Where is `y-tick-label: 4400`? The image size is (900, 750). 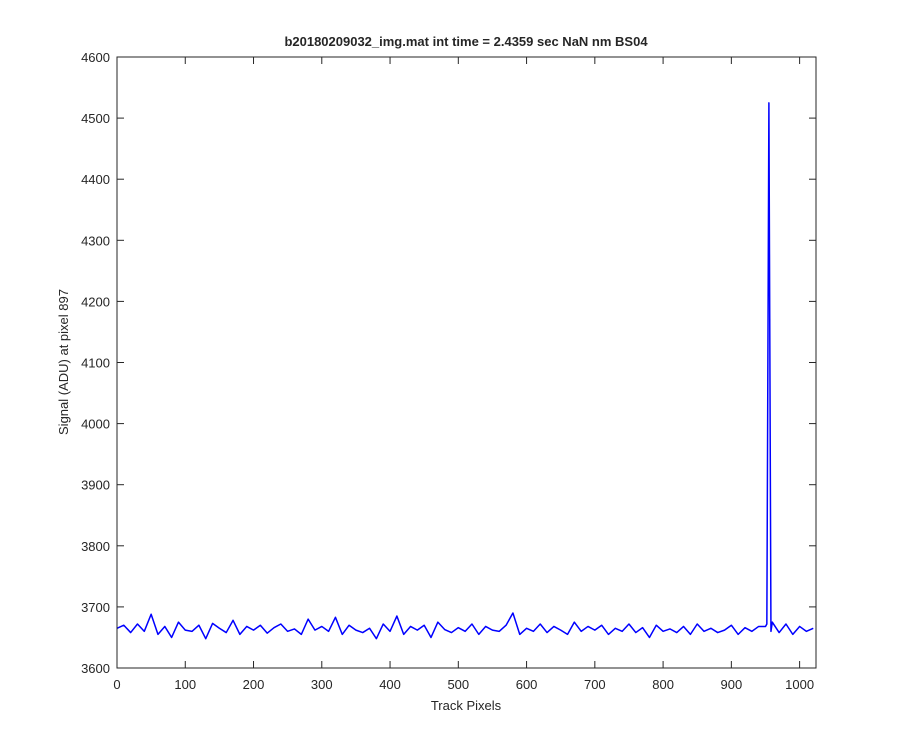
y-tick-label: 4400 is located at coordinates (95, 179).